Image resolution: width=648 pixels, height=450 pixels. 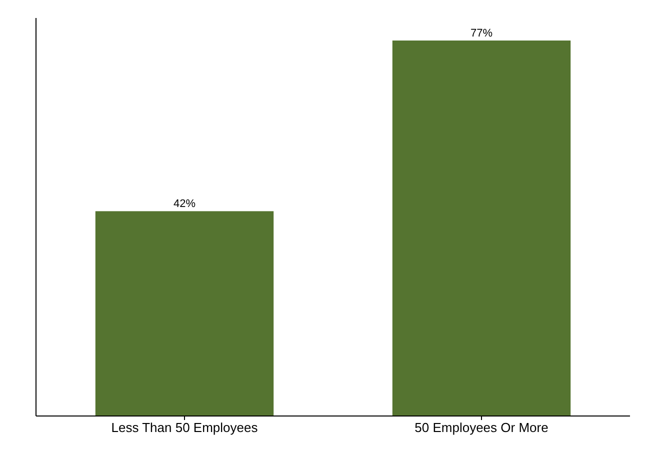 I want to click on data-label: 77%, so click(x=481, y=34).